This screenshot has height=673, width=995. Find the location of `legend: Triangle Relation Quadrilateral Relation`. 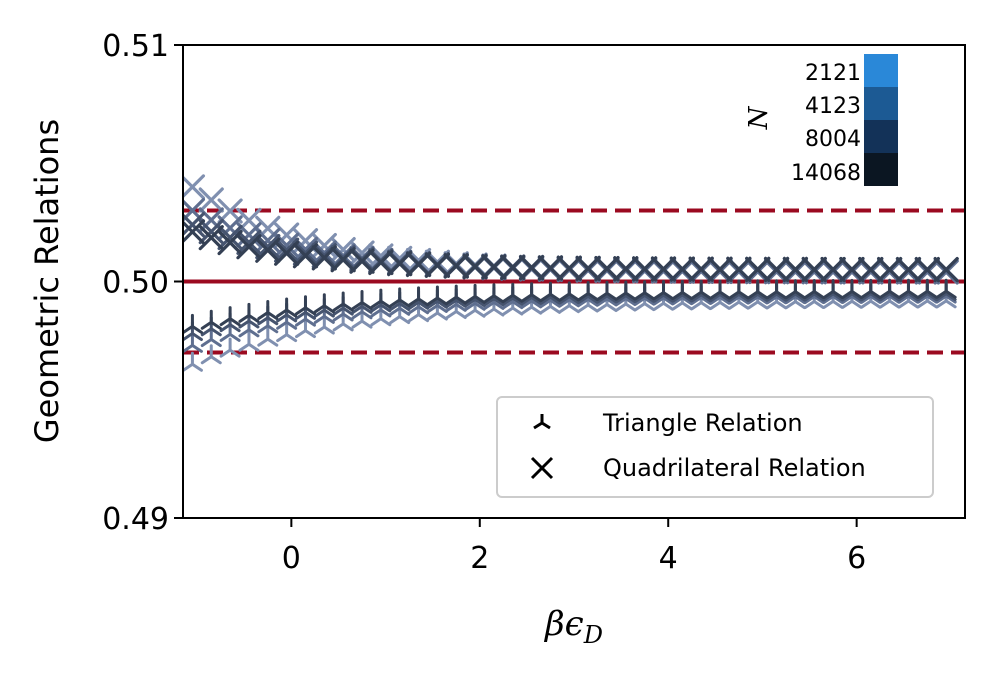

legend: Triangle Relation Quadrilateral Relation is located at coordinates (715, 447).